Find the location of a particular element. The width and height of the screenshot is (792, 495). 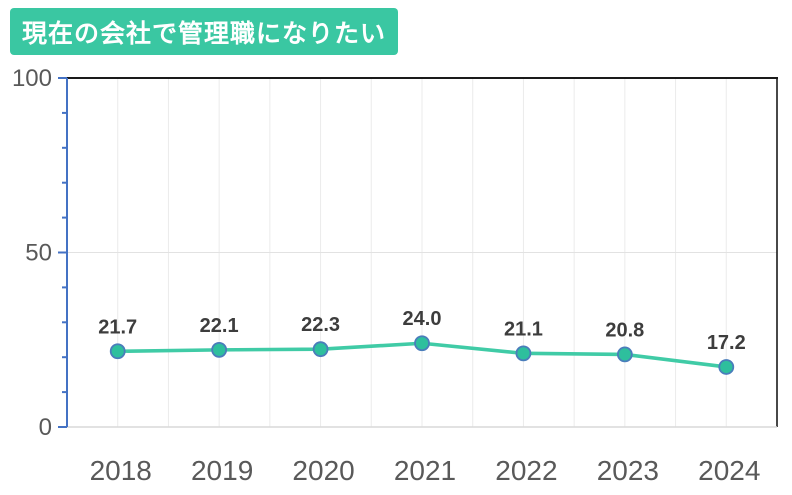

x-axis-label-2019: 2019 is located at coordinates (222, 470).